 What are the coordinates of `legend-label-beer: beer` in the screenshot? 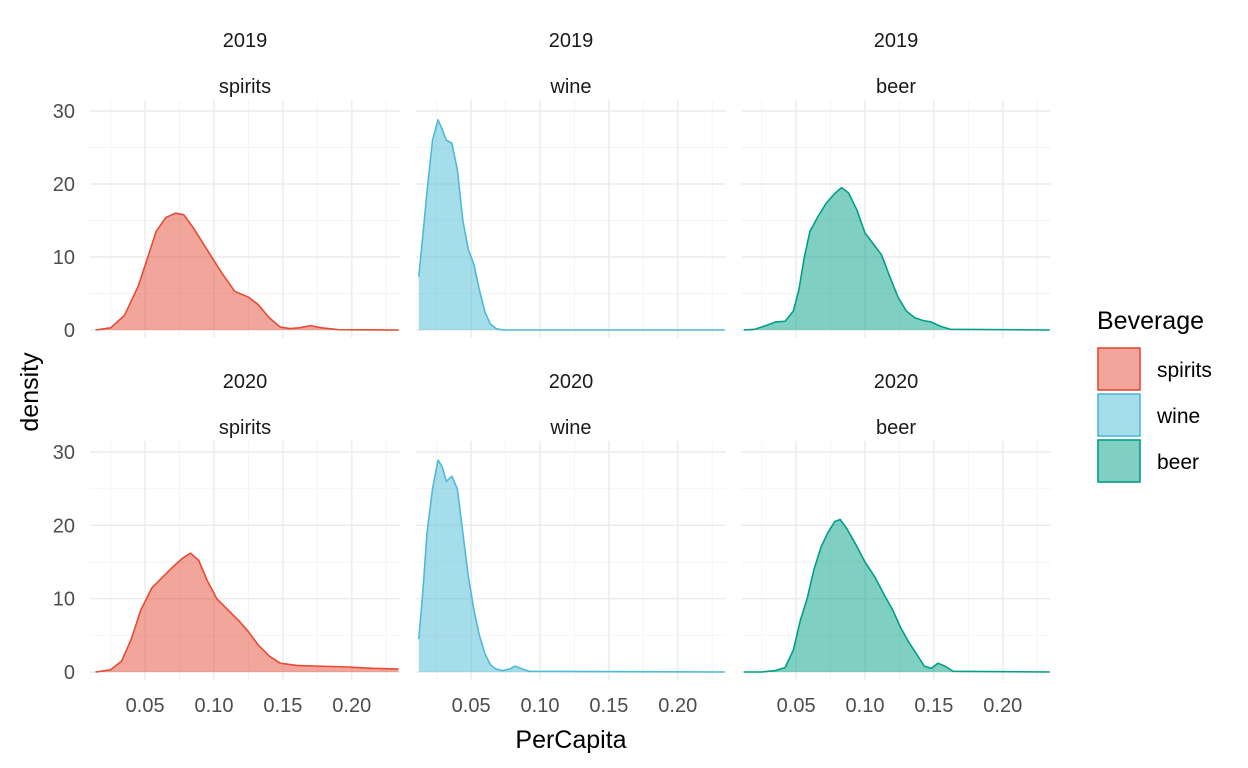 It's located at (1178, 462).